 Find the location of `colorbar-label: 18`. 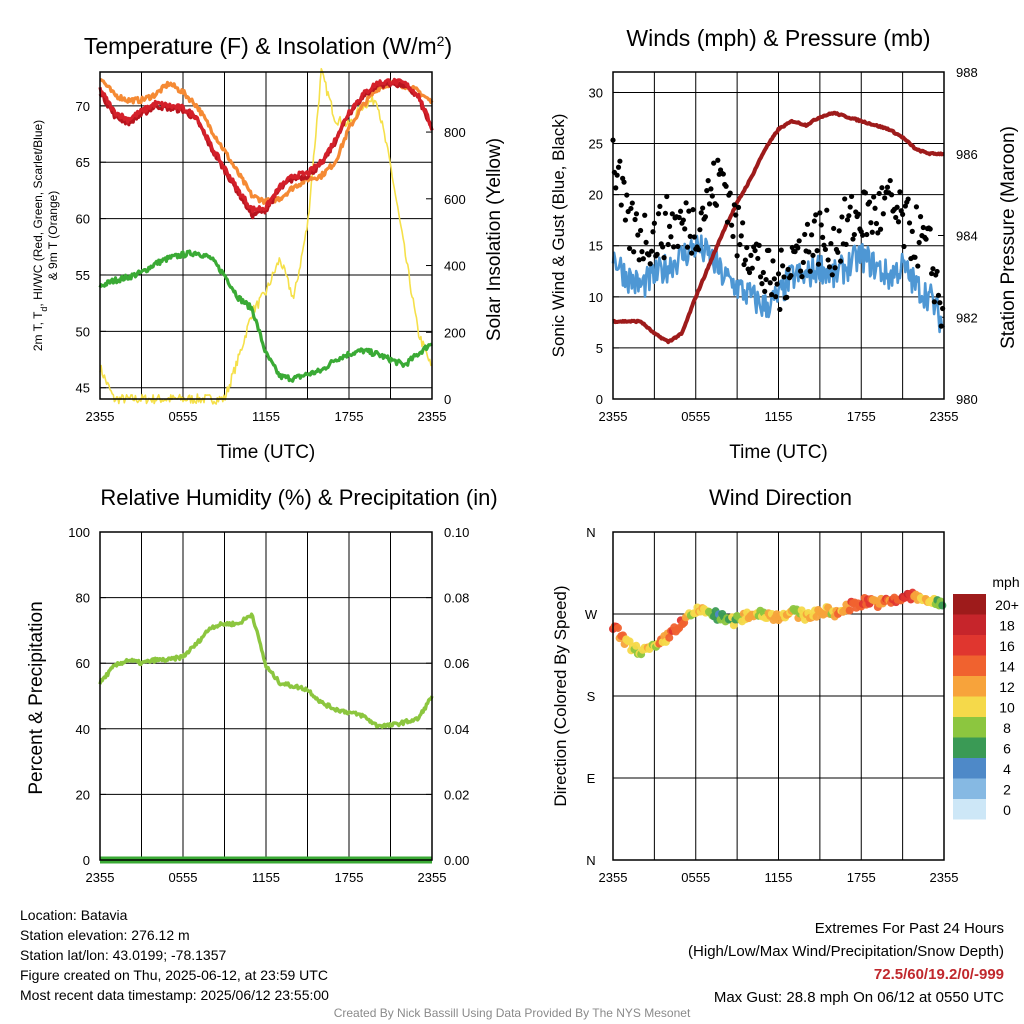

colorbar-label: 18 is located at coordinates (1007, 626).